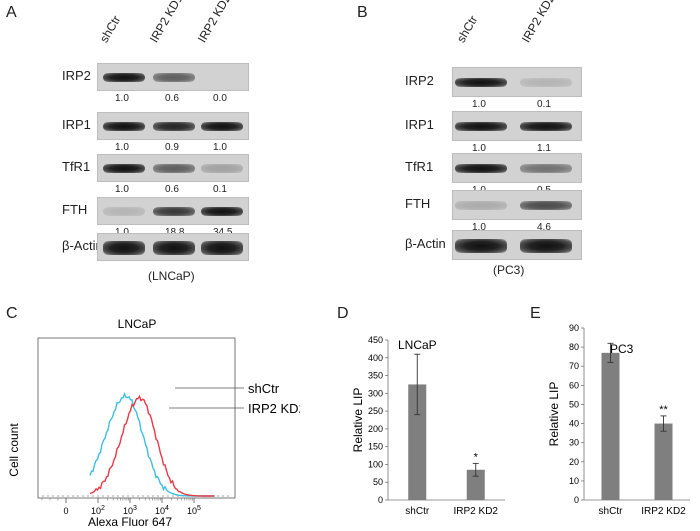 Image resolution: width=700 pixels, height=531 pixels. I want to click on y-tick-label: 0, so click(576, 500).